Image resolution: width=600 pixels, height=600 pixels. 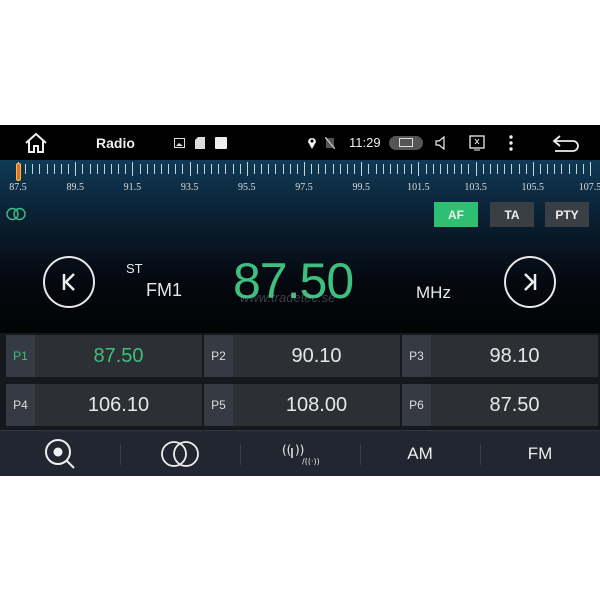 What do you see at coordinates (300, 142) in the screenshot?
I see `status-bar: Radio 11:29` at bounding box center [300, 142].